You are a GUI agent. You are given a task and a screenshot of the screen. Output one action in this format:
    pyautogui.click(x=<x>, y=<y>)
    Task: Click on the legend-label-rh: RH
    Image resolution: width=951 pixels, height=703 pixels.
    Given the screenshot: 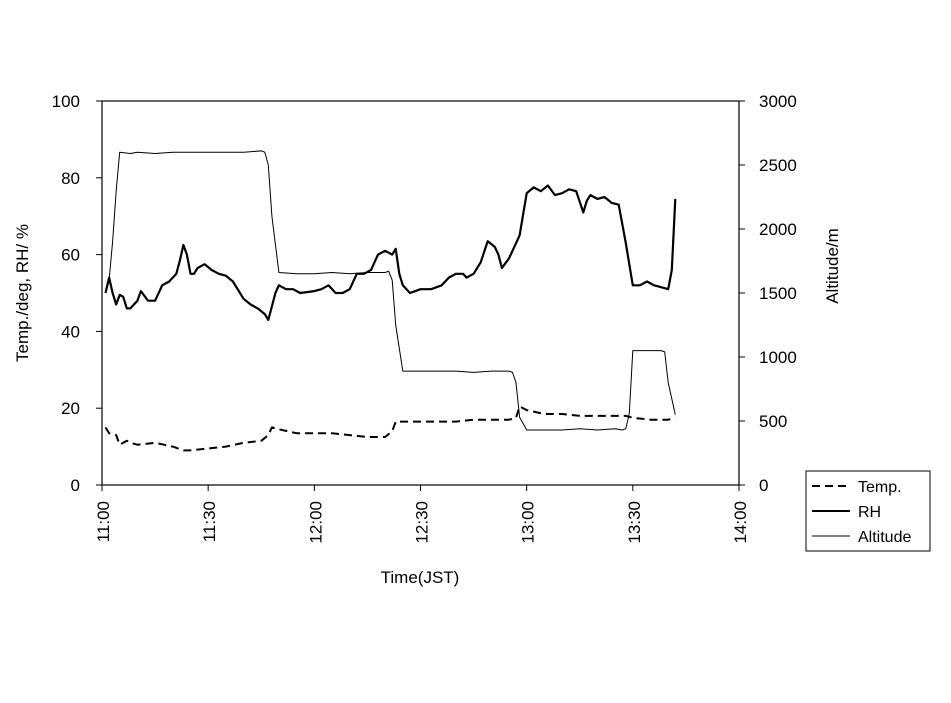 What is the action you would take?
    pyautogui.click(x=869, y=512)
    